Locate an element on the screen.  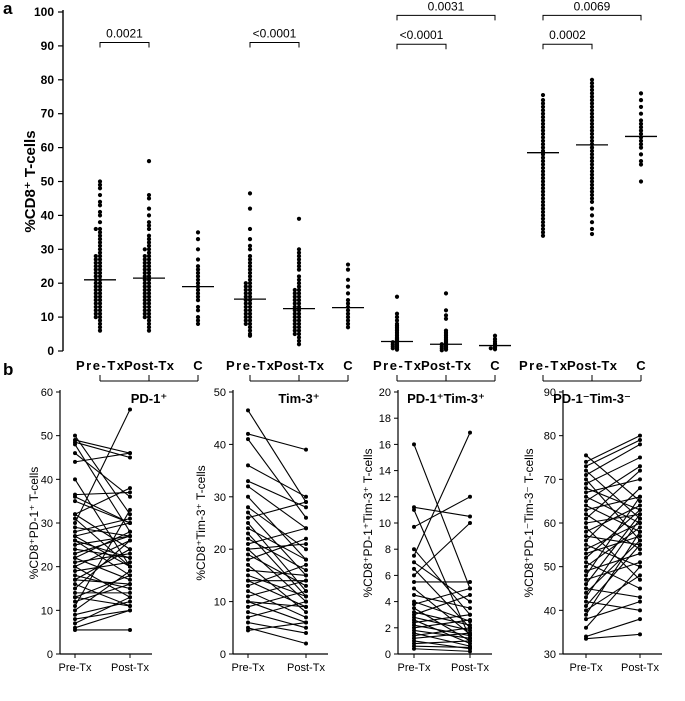
y-tick-label: 10 is located at coordinates (220, 603).